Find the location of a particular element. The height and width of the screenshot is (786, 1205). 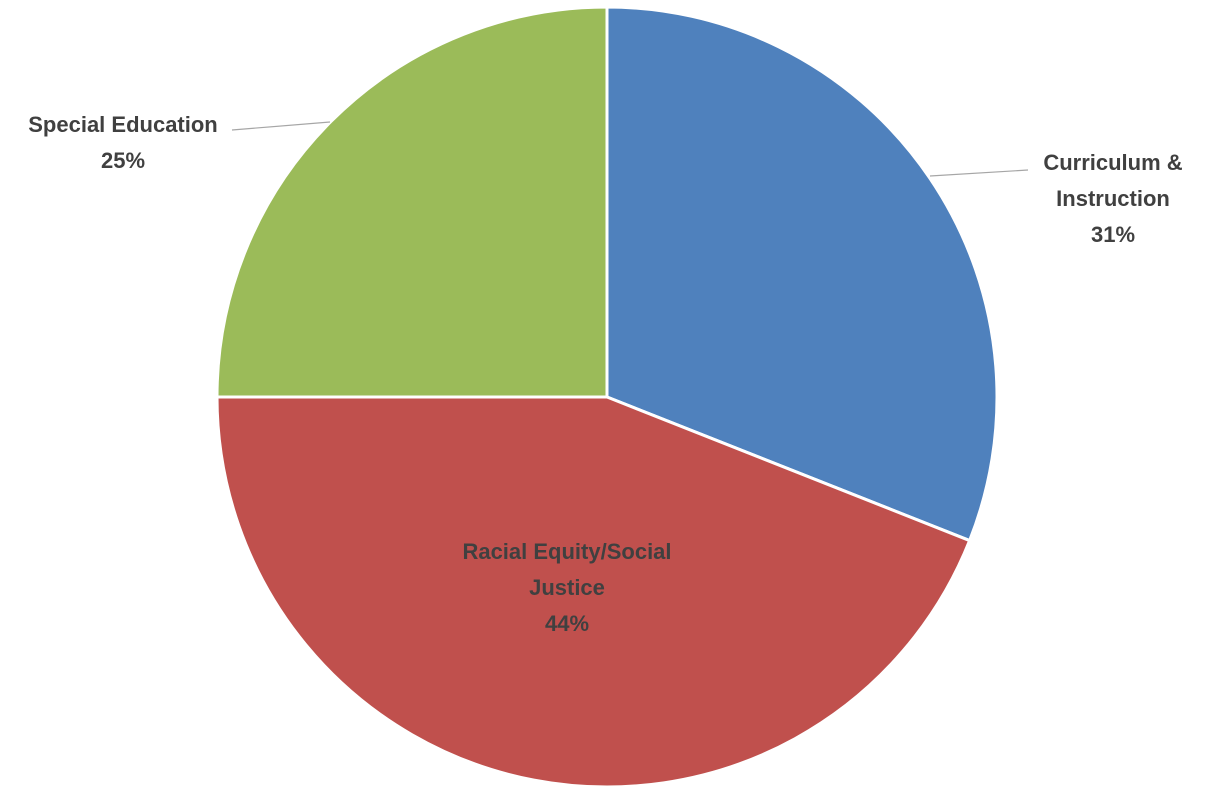

data-label-curriculum-instruction: Curriculum & Instruction 31% is located at coordinates (1112, 198).